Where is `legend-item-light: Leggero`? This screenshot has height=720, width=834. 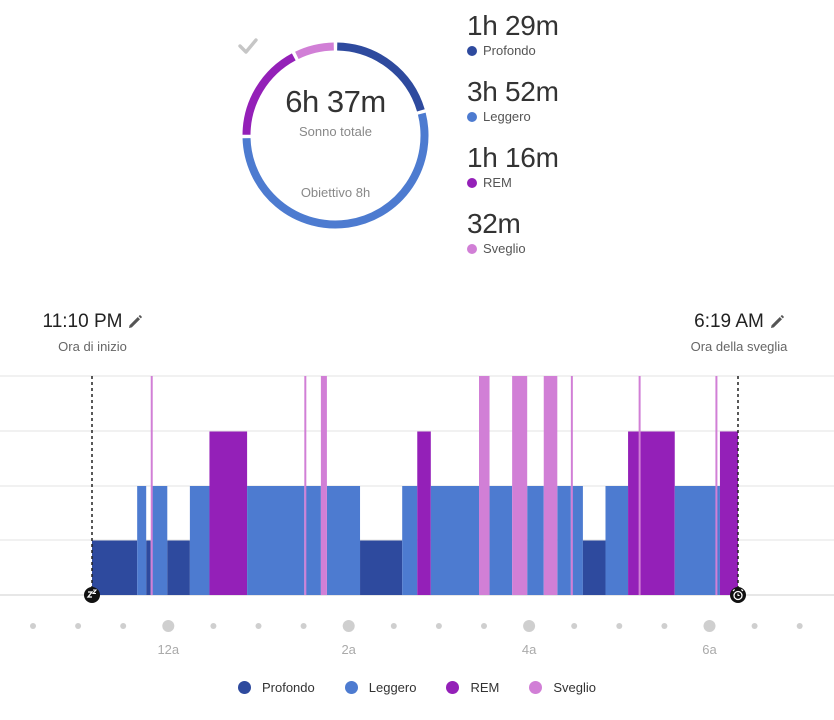
legend-item-light: Leggero is located at coordinates (380, 687).